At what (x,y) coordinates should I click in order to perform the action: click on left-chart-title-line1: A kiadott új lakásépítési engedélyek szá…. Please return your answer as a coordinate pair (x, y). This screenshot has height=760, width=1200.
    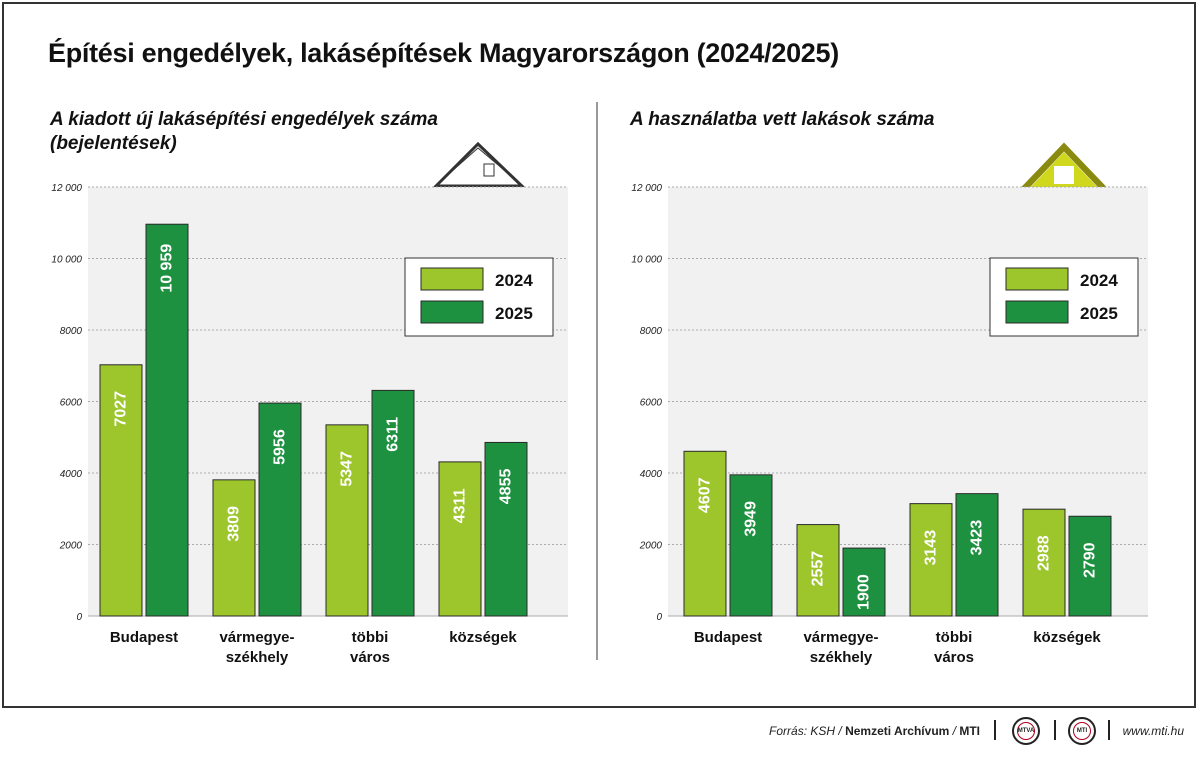
    Looking at the image, I should click on (244, 119).